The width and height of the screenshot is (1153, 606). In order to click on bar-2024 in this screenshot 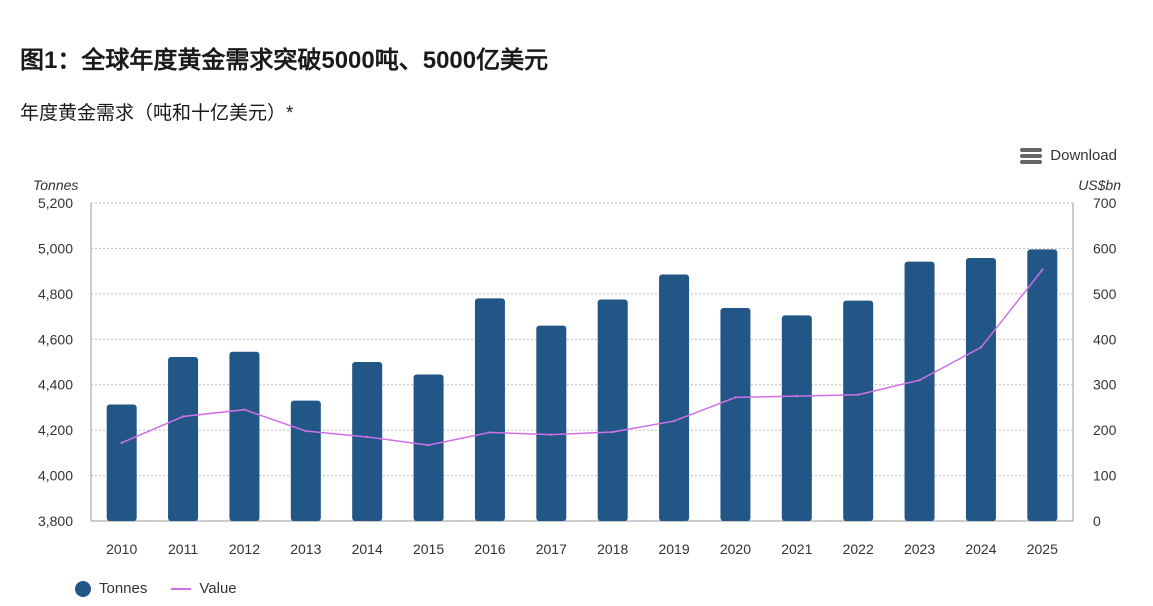, I will do `click(980, 389)`.